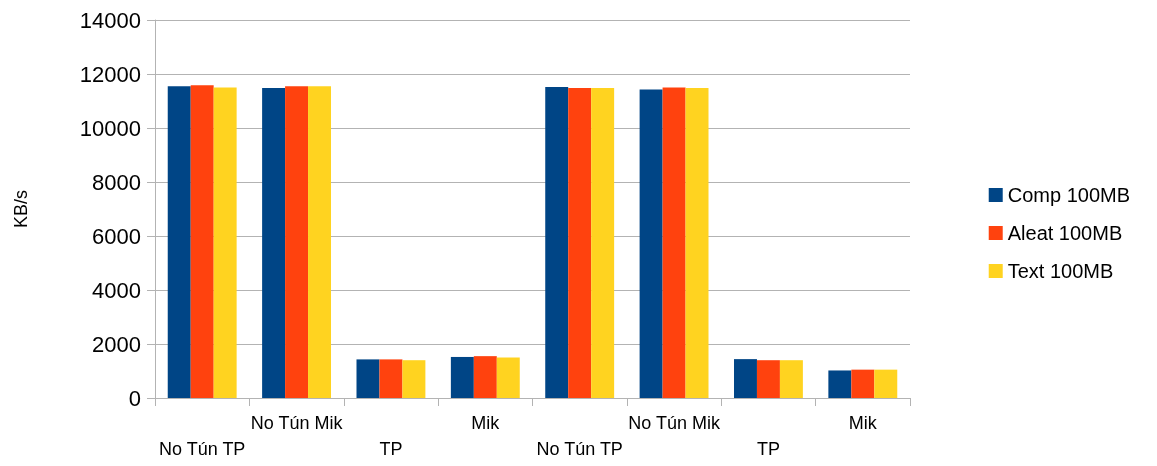 The height and width of the screenshot is (466, 1157). Describe the element at coordinates (1060, 271) in the screenshot. I see `legend-label: Text 100MB` at that location.